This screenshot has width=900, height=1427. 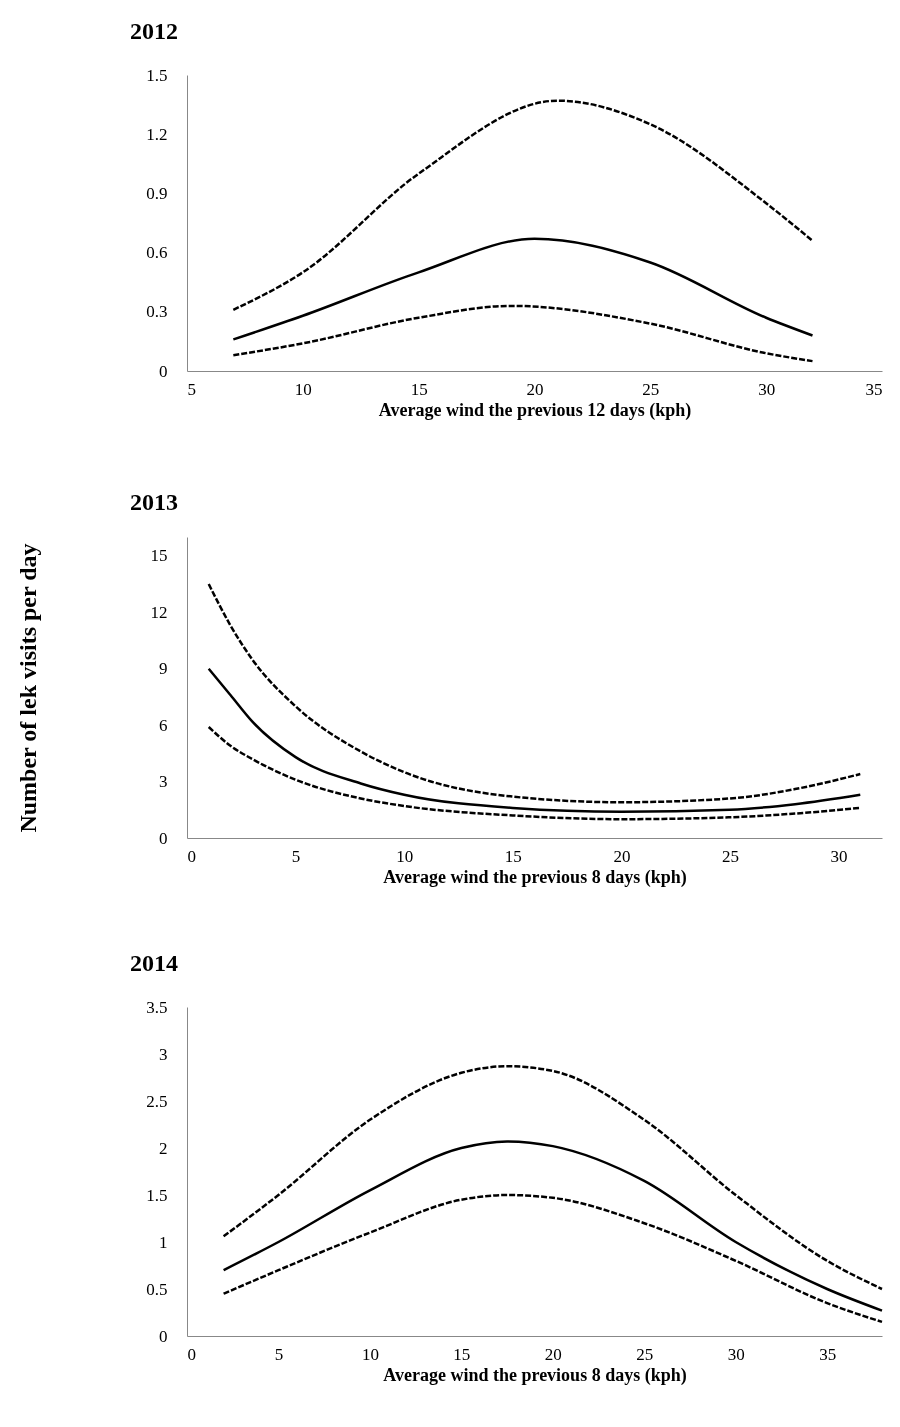 What do you see at coordinates (157, 1101) in the screenshot?
I see `y-tick-label: 2.5` at bounding box center [157, 1101].